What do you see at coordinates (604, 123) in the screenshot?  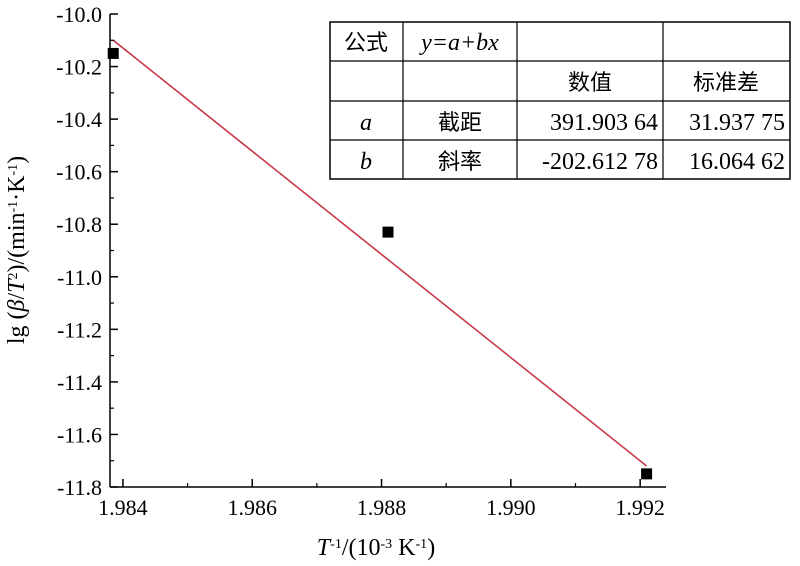 I see `table-cell: 391.903 64` at bounding box center [604, 123].